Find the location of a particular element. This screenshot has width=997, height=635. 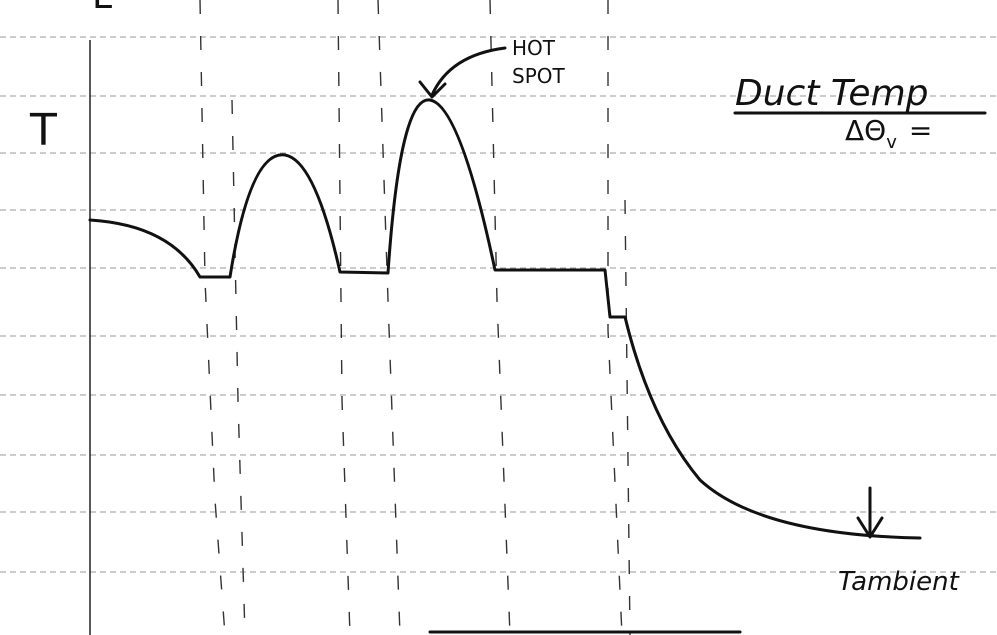

callout-label: HOT is located at coordinates (534, 48).